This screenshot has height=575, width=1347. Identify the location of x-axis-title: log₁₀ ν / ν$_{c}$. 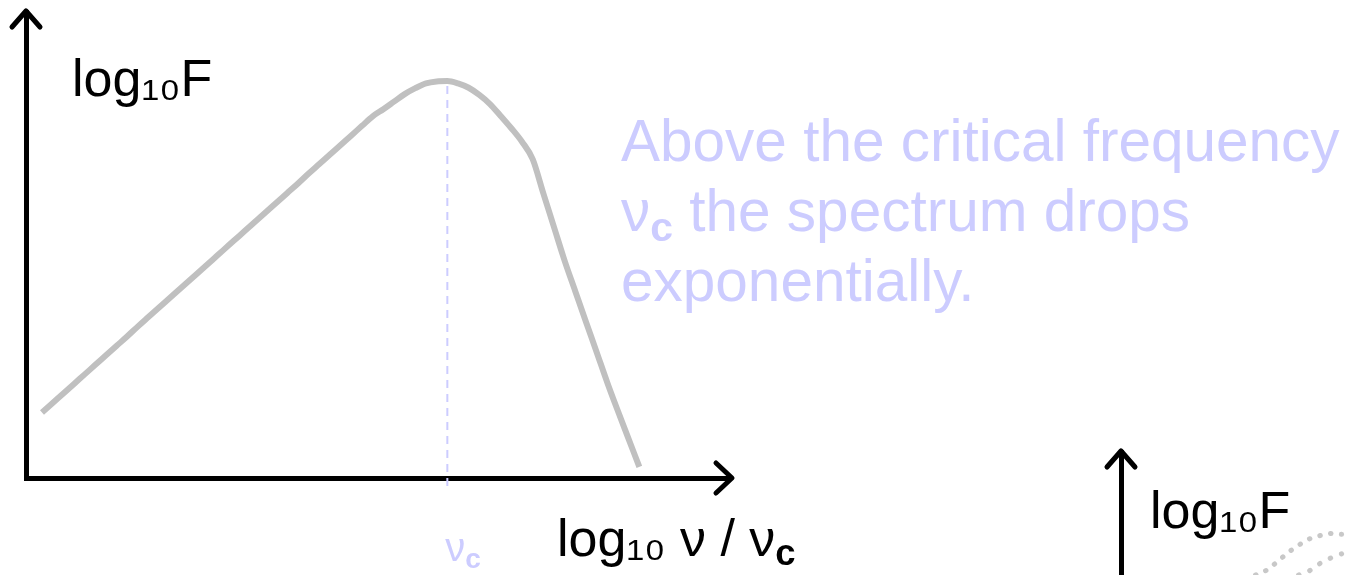
(676, 541).